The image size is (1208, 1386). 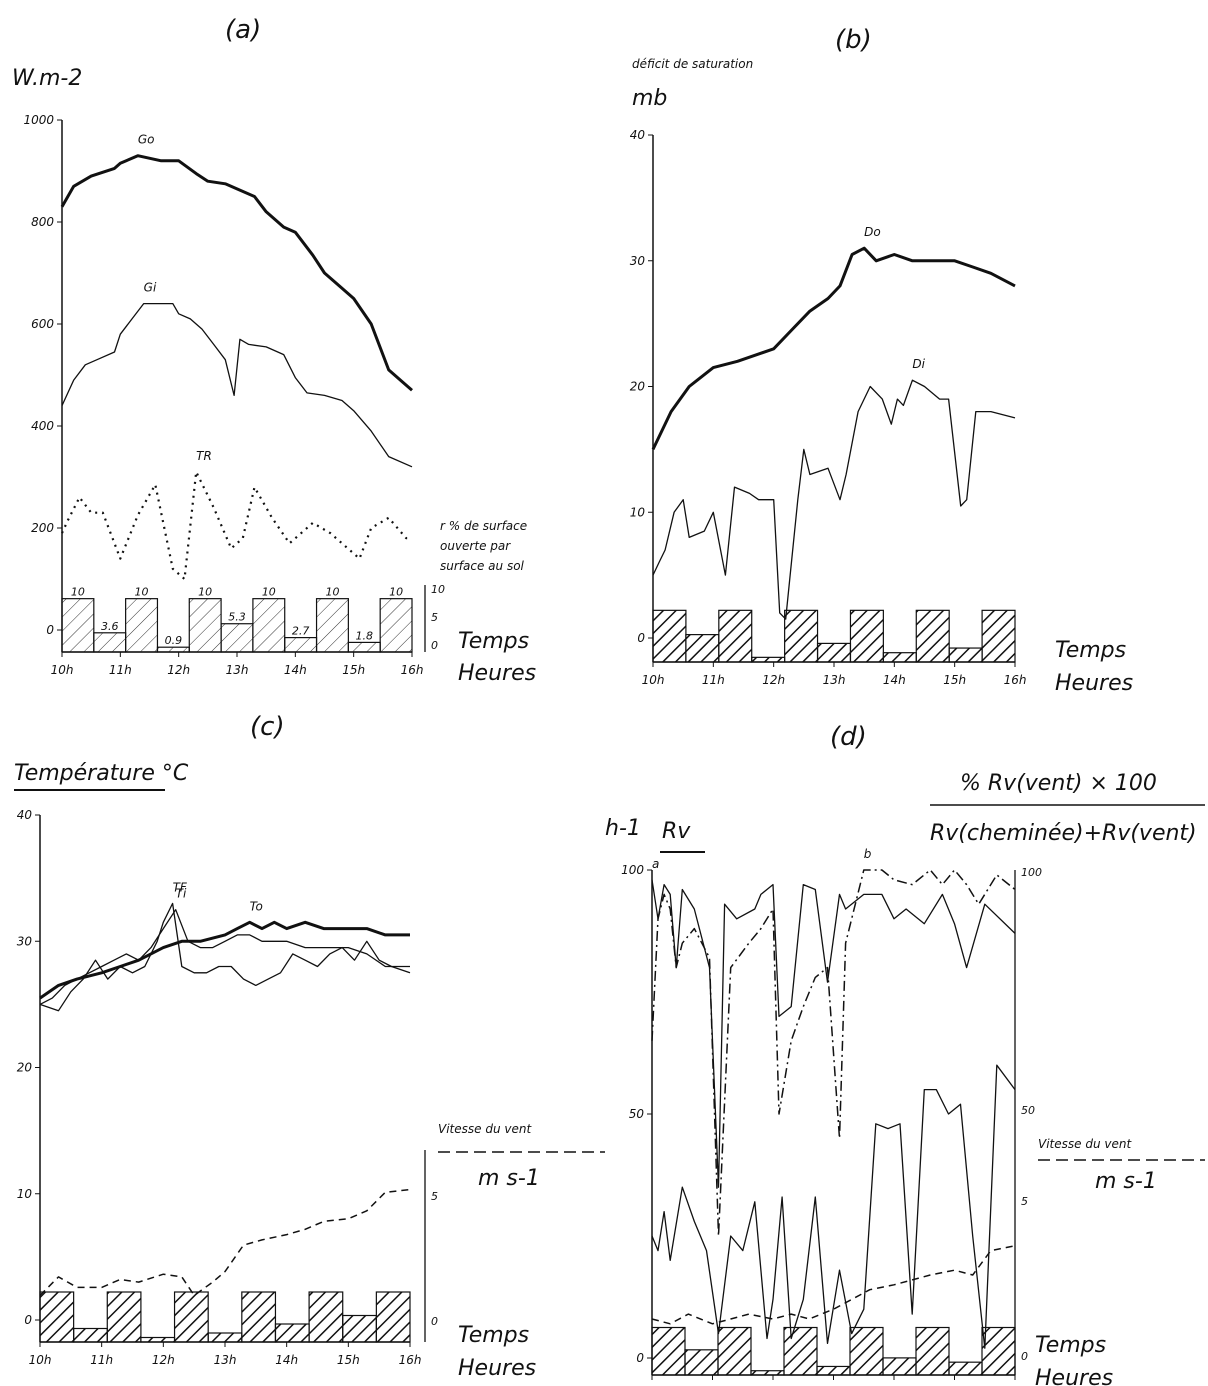 What do you see at coordinates (637, 1114) in the screenshot?
I see `y-tick-label: 50` at bounding box center [637, 1114].